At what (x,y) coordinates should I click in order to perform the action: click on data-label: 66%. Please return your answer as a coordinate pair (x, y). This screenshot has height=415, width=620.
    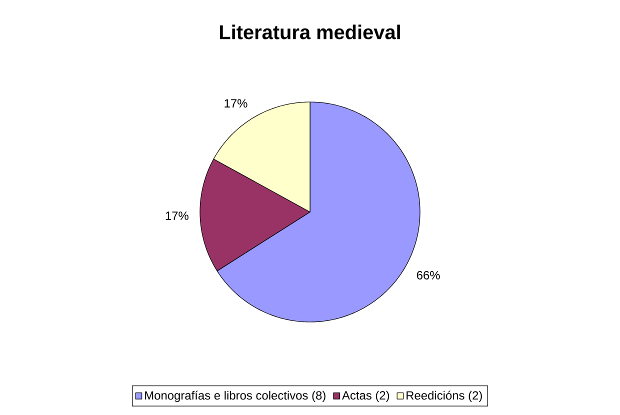
    Looking at the image, I should click on (428, 275).